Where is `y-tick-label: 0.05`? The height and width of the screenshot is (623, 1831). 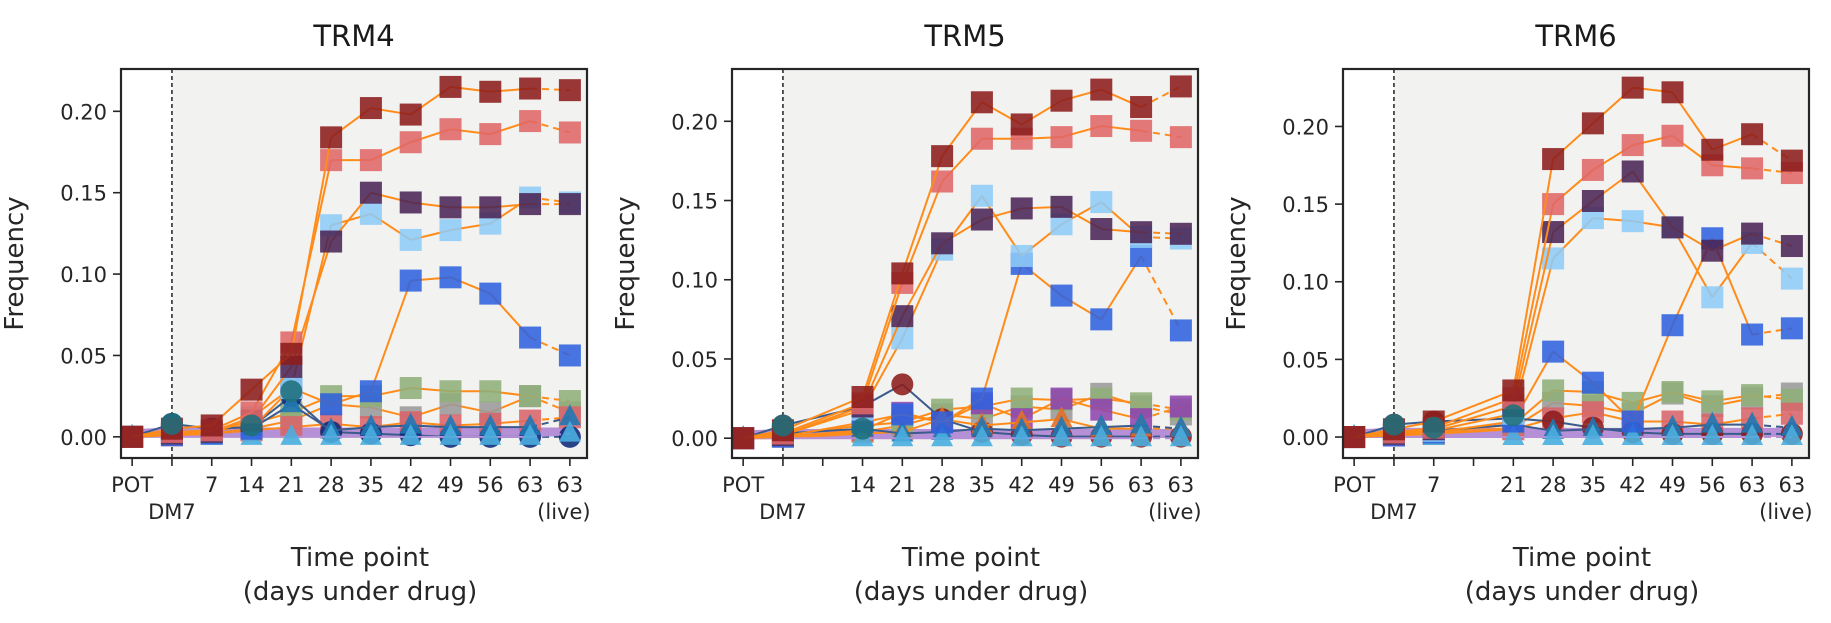
y-tick-label: 0.05 is located at coordinates (1305, 360).